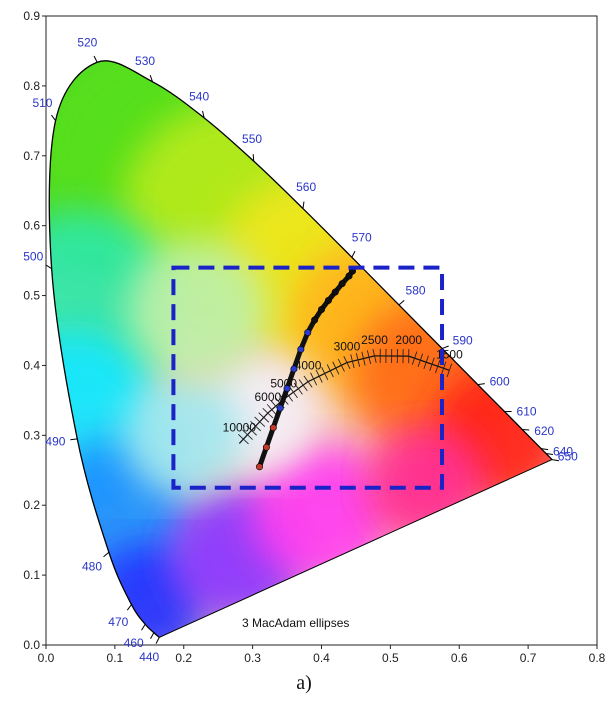 The height and width of the screenshot is (707, 608). What do you see at coordinates (528, 658) in the screenshot?
I see `x-tick-label: 0.7` at bounding box center [528, 658].